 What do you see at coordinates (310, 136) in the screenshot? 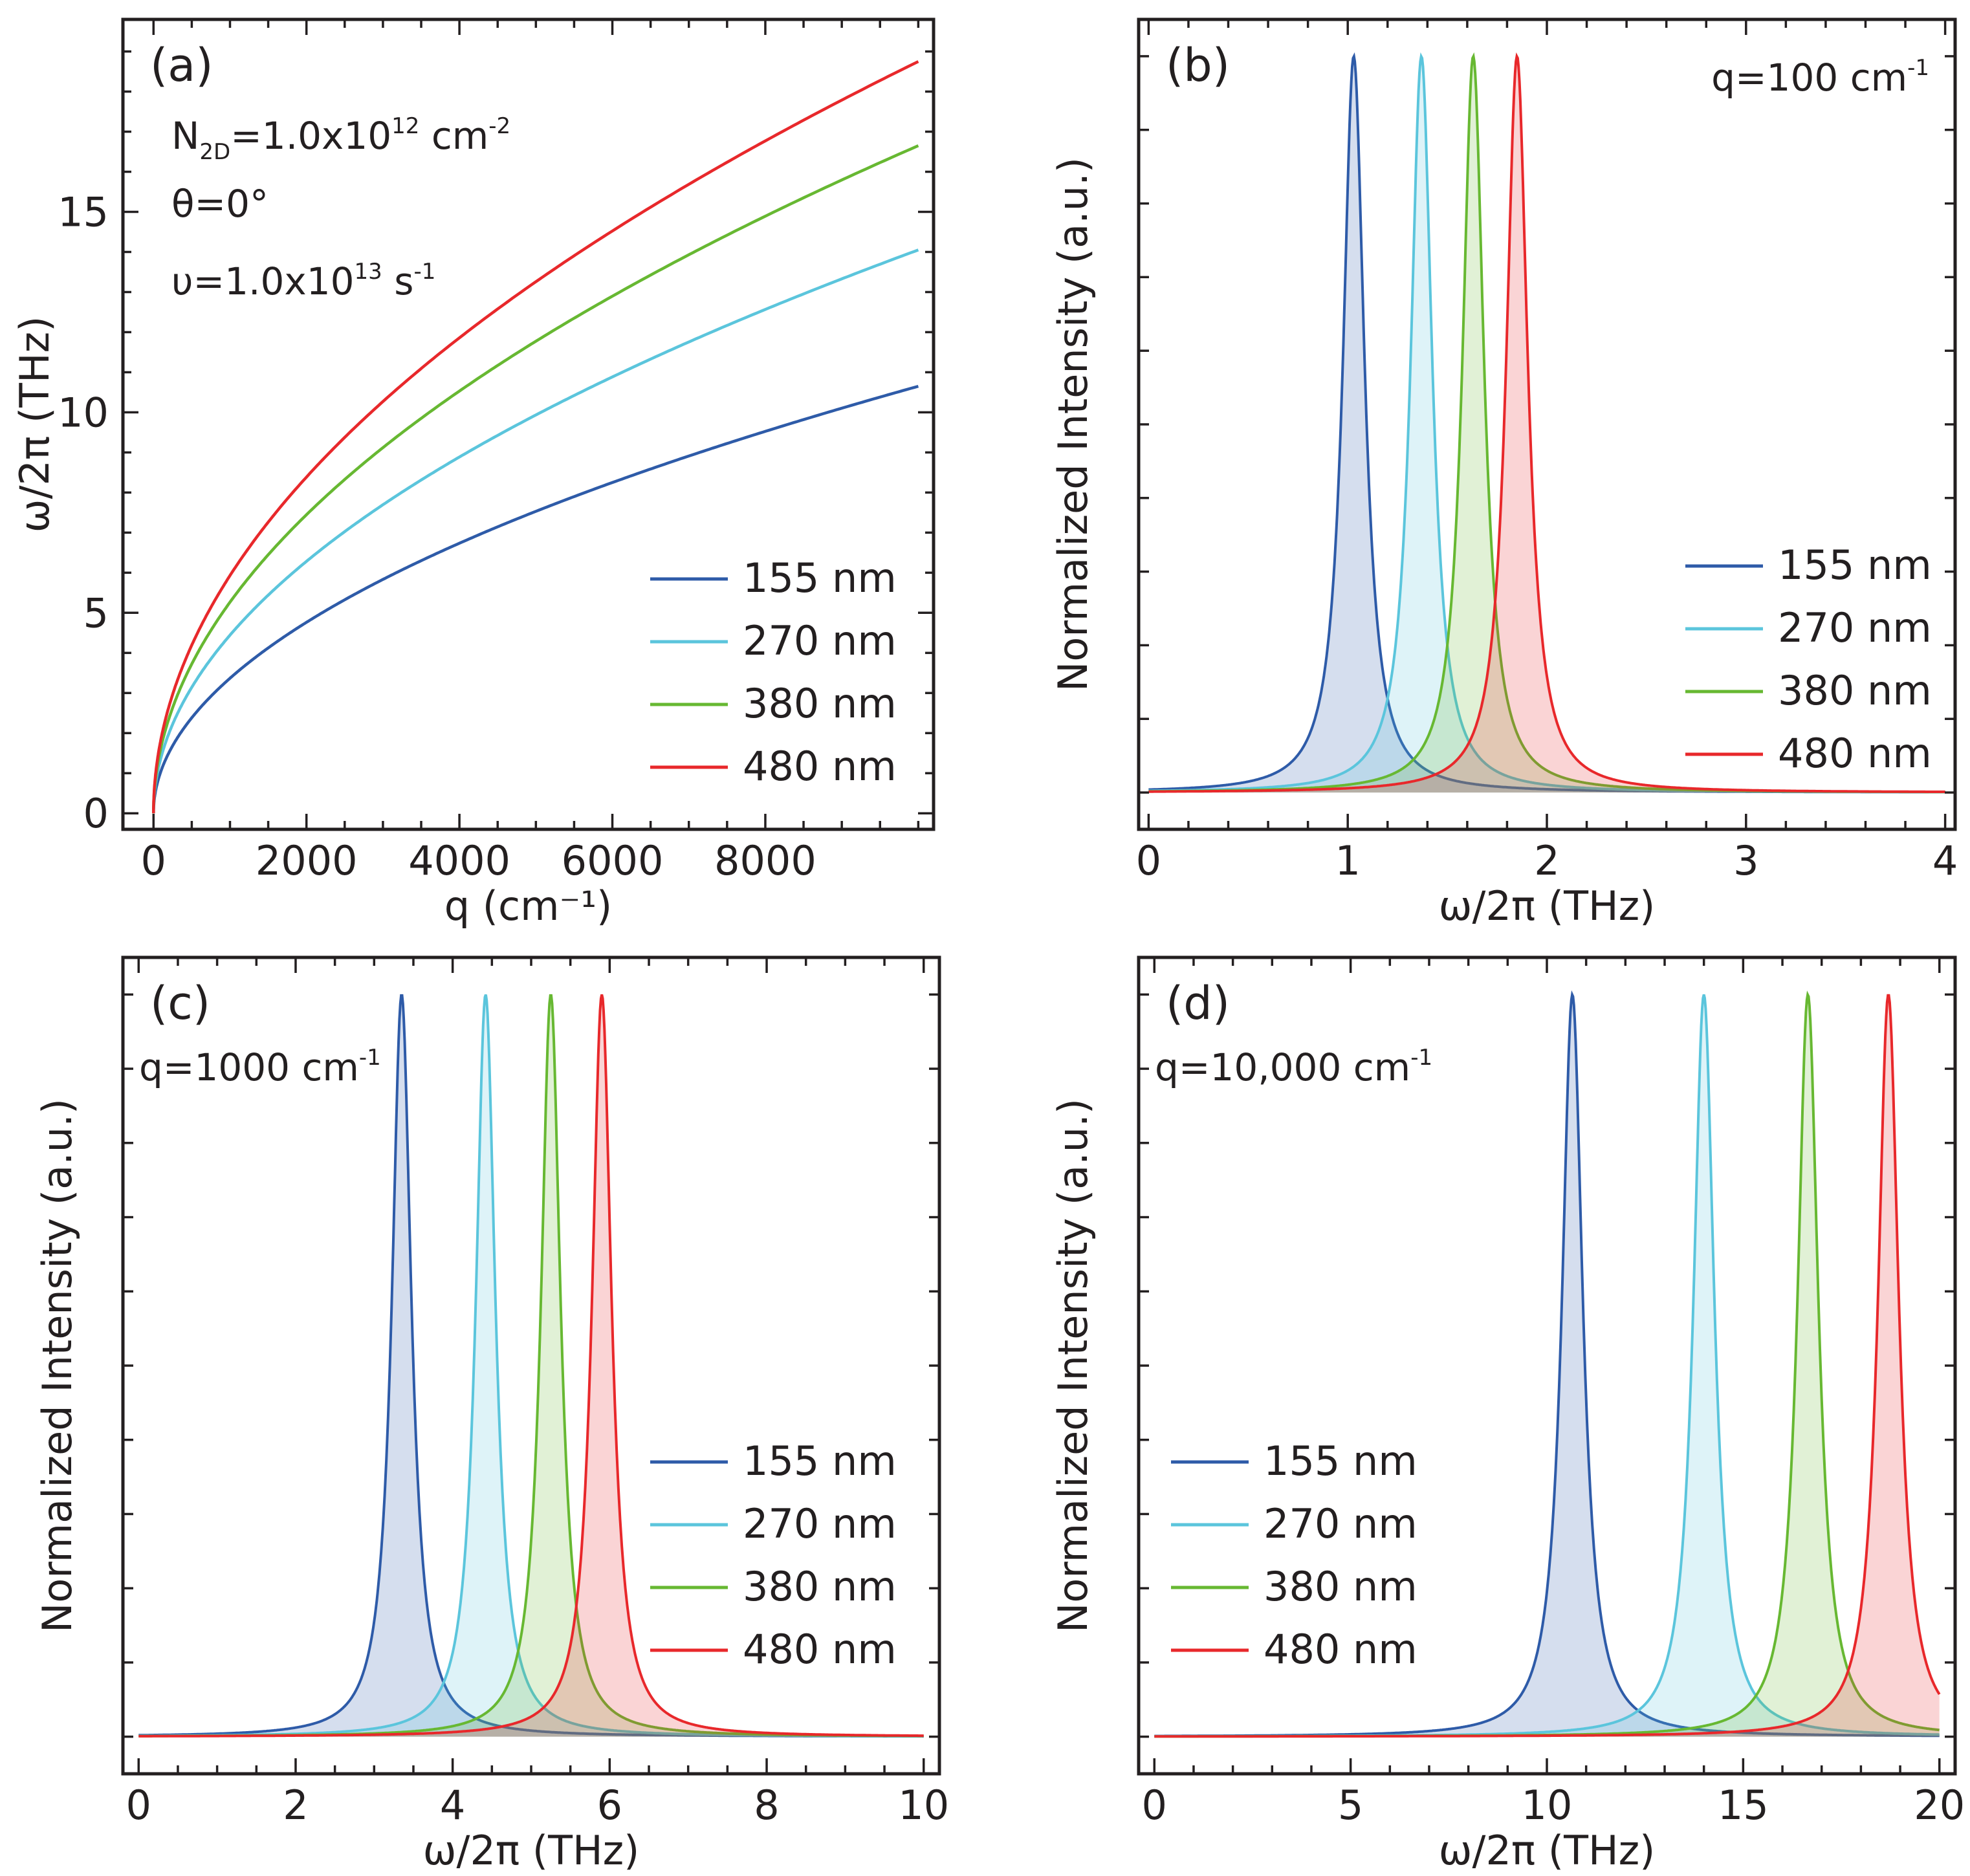
I see `annotation-mid: =1.0x10` at bounding box center [310, 136].